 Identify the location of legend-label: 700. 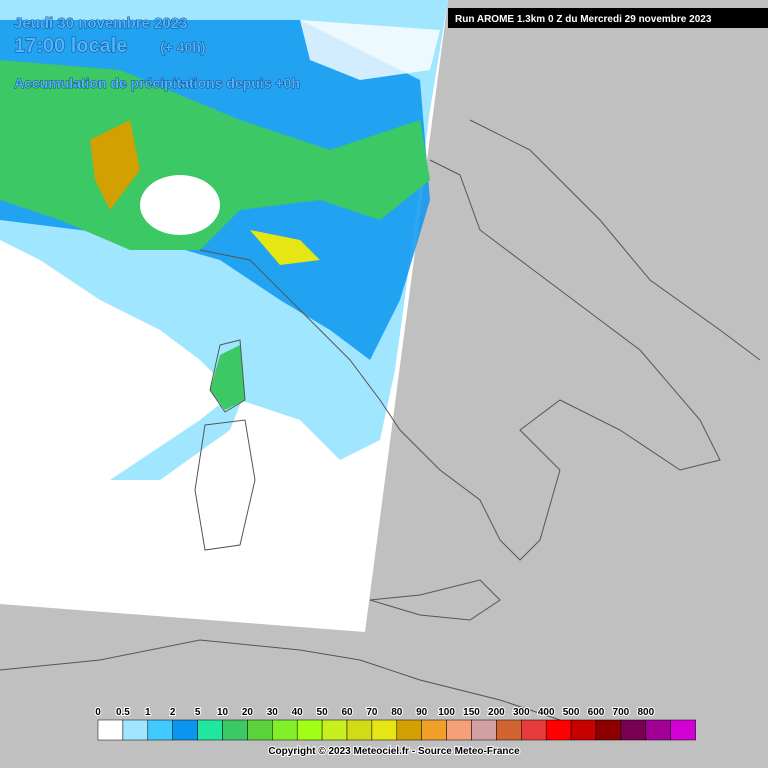
(621, 712).